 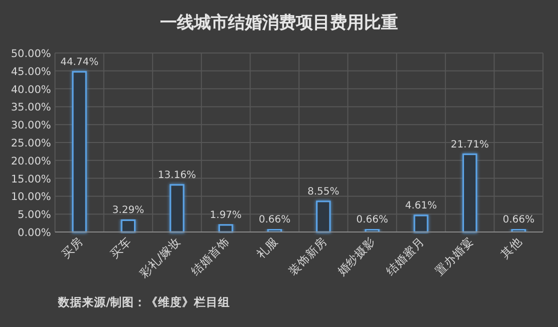 I want to click on y-tick-label: 0.00%, so click(x=35, y=233).